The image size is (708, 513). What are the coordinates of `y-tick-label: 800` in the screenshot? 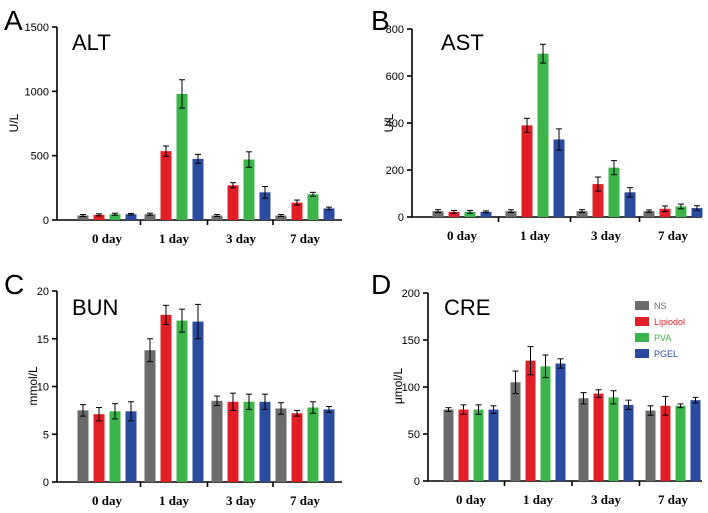 It's located at (395, 30).